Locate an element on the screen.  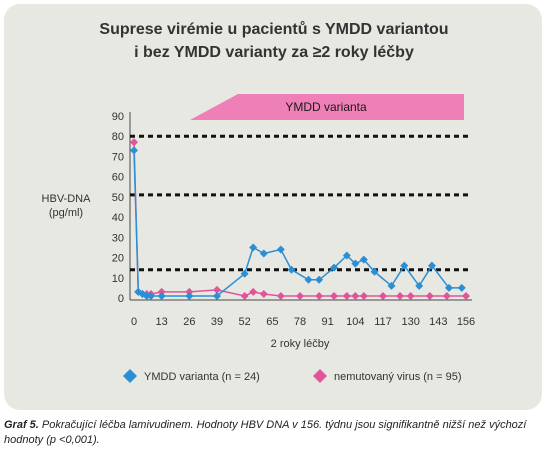
x-tick-label: 78 is located at coordinates (300, 322).